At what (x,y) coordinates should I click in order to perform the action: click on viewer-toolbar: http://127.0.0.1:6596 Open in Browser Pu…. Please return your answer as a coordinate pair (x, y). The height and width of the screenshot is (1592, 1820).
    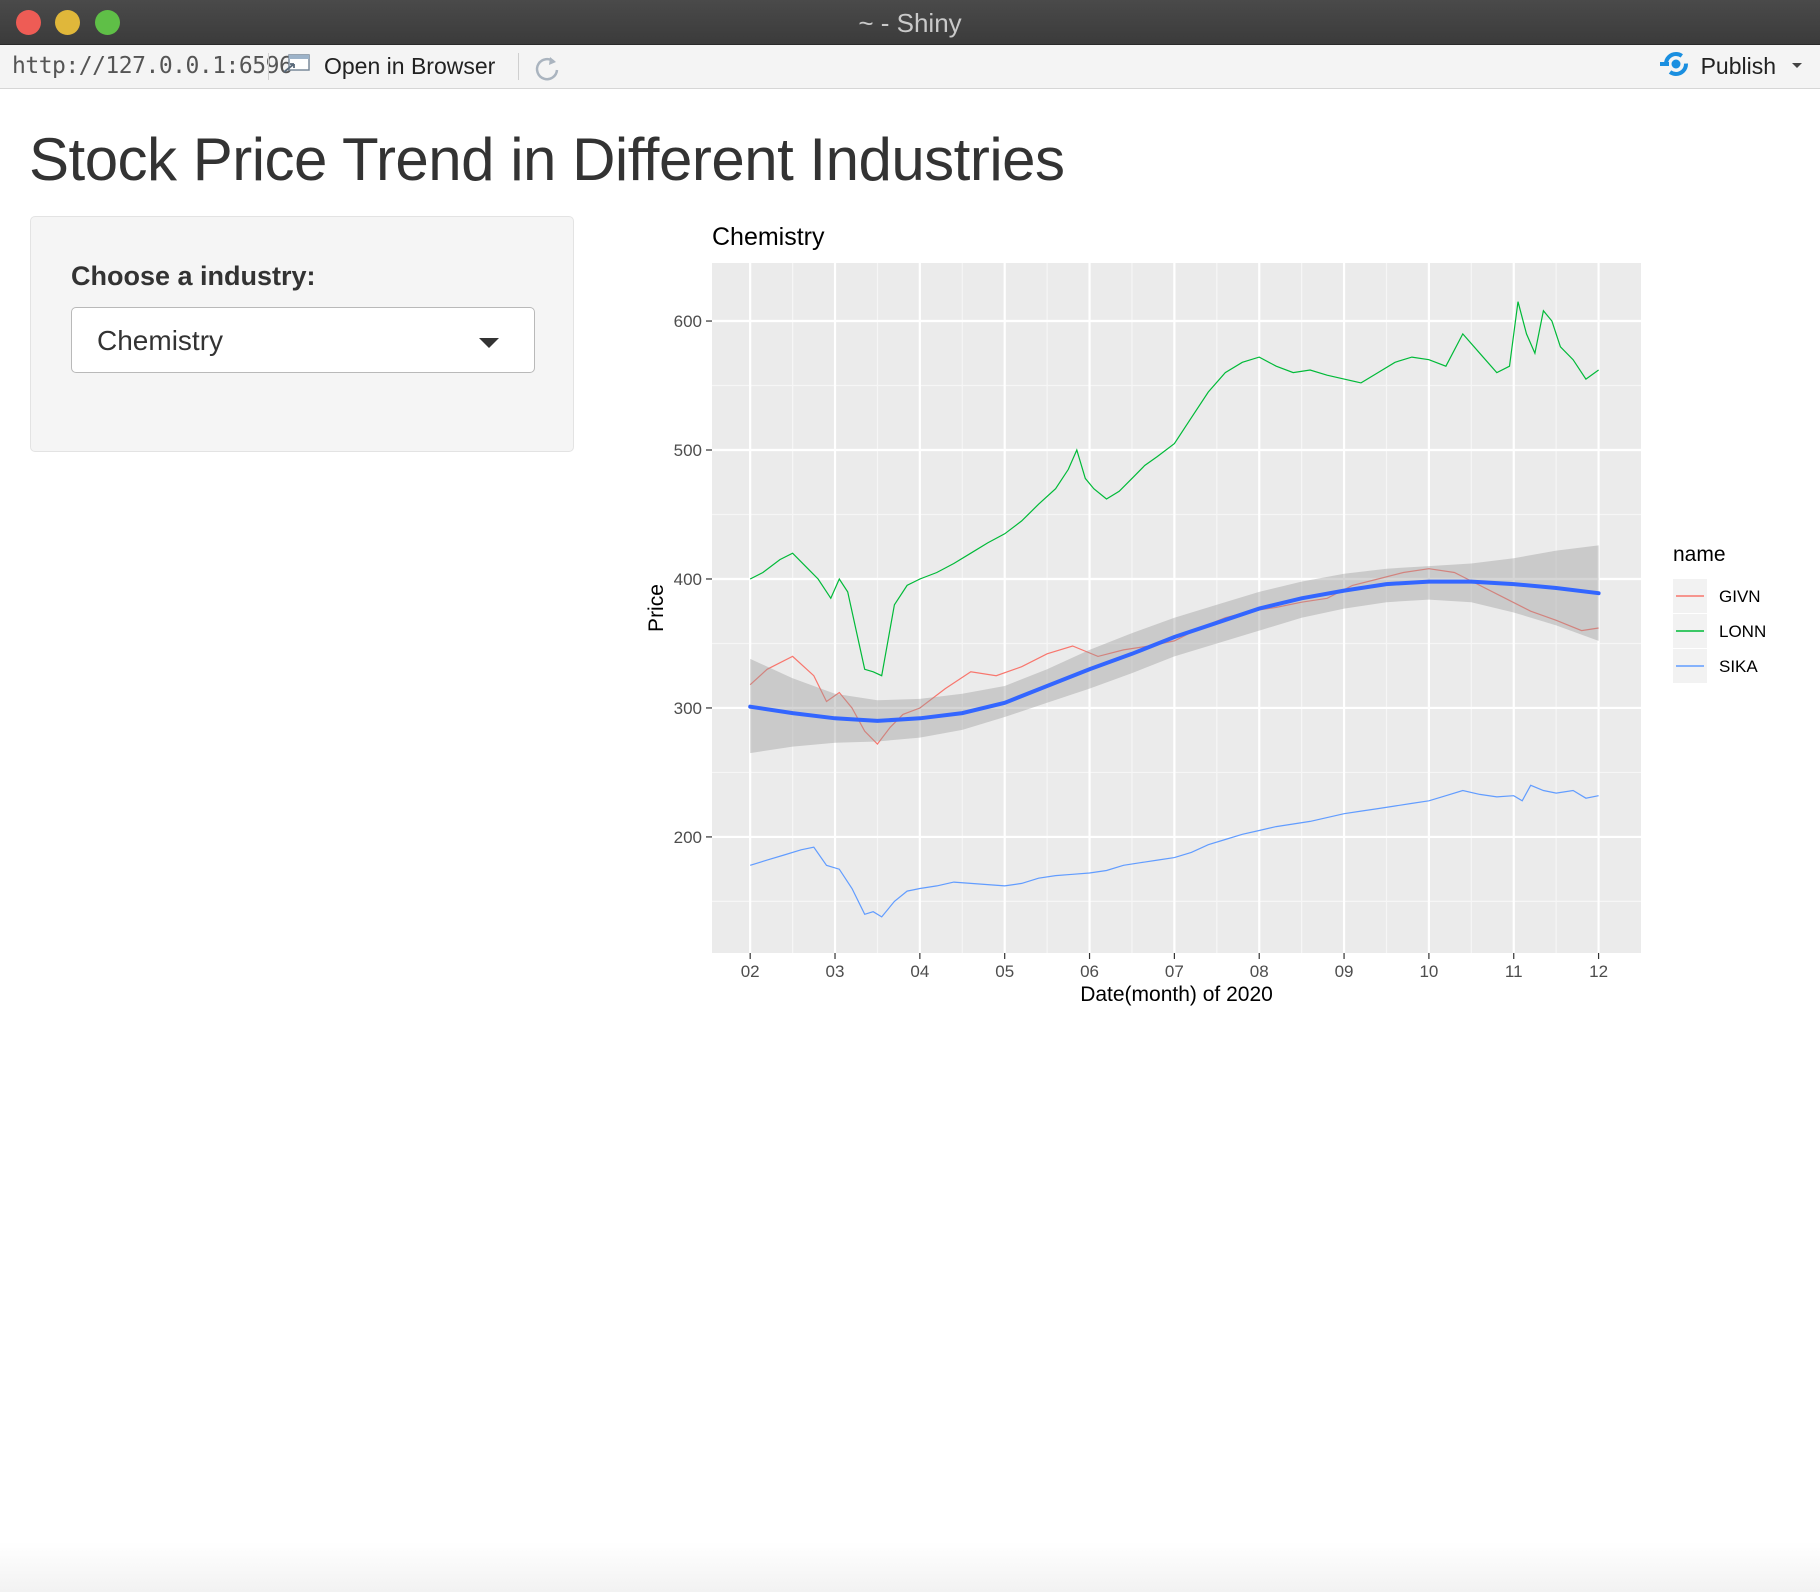
    Looking at the image, I should click on (910, 67).